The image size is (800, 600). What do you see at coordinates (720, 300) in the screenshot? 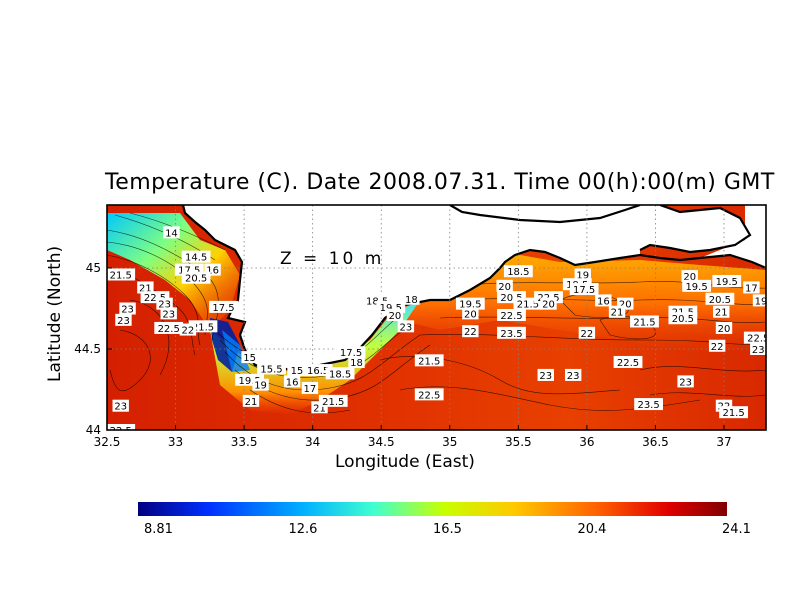
I see `svg-text: 20.5` at bounding box center [720, 300].